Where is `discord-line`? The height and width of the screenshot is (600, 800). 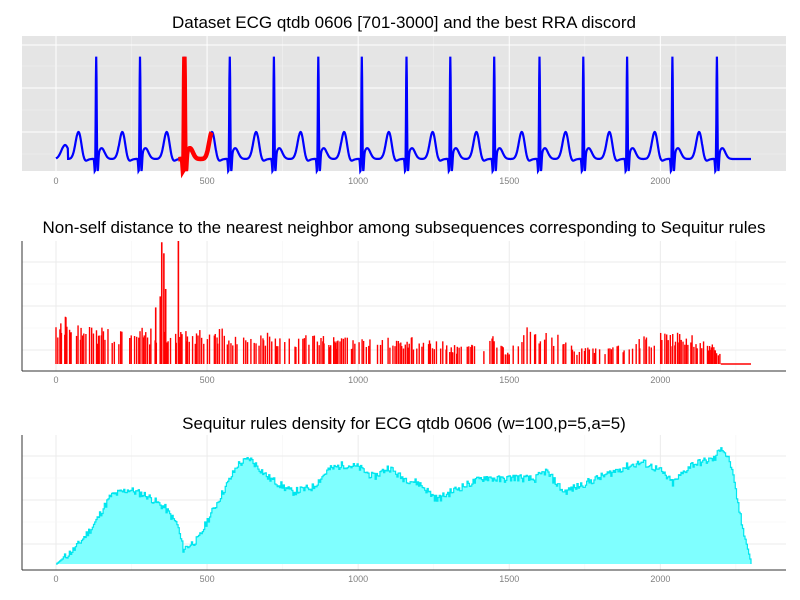
discord-line is located at coordinates (195, 117).